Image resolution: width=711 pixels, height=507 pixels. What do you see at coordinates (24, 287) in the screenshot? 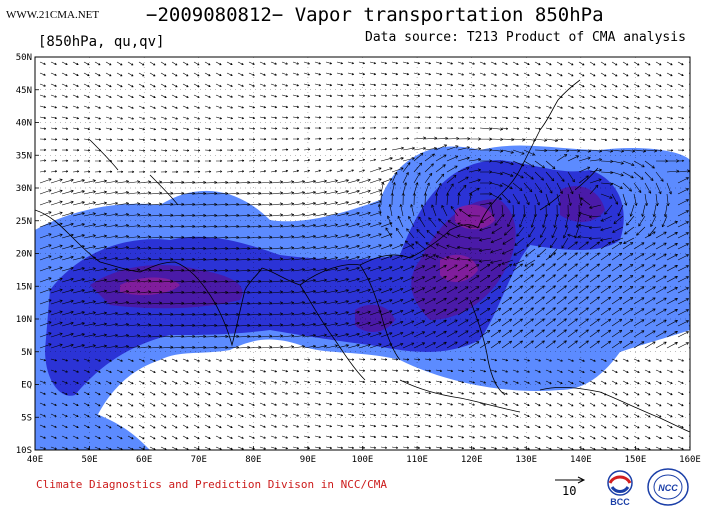
I see `lat-label: 15N` at bounding box center [24, 287].